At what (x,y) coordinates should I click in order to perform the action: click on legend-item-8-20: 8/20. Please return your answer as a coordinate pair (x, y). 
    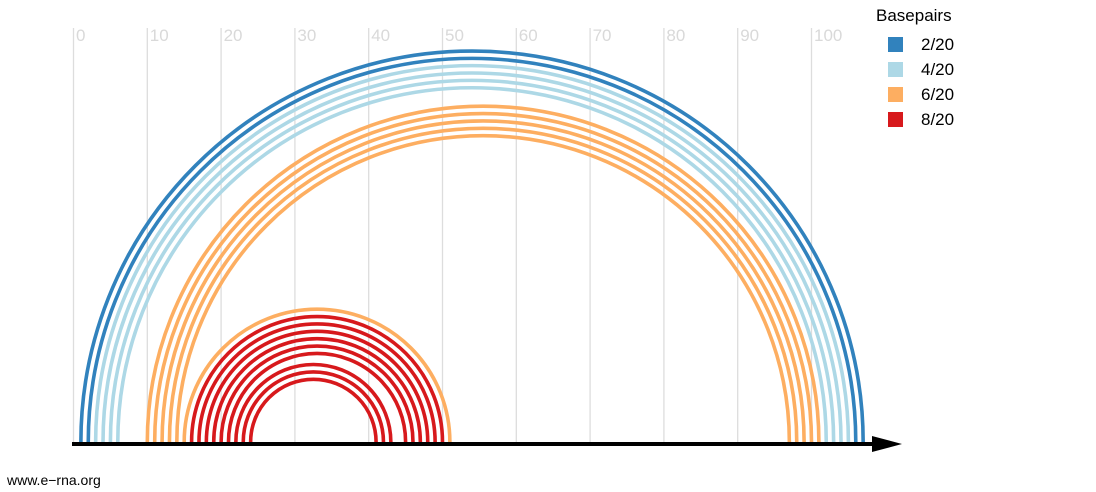
    Looking at the image, I should click on (915, 119).